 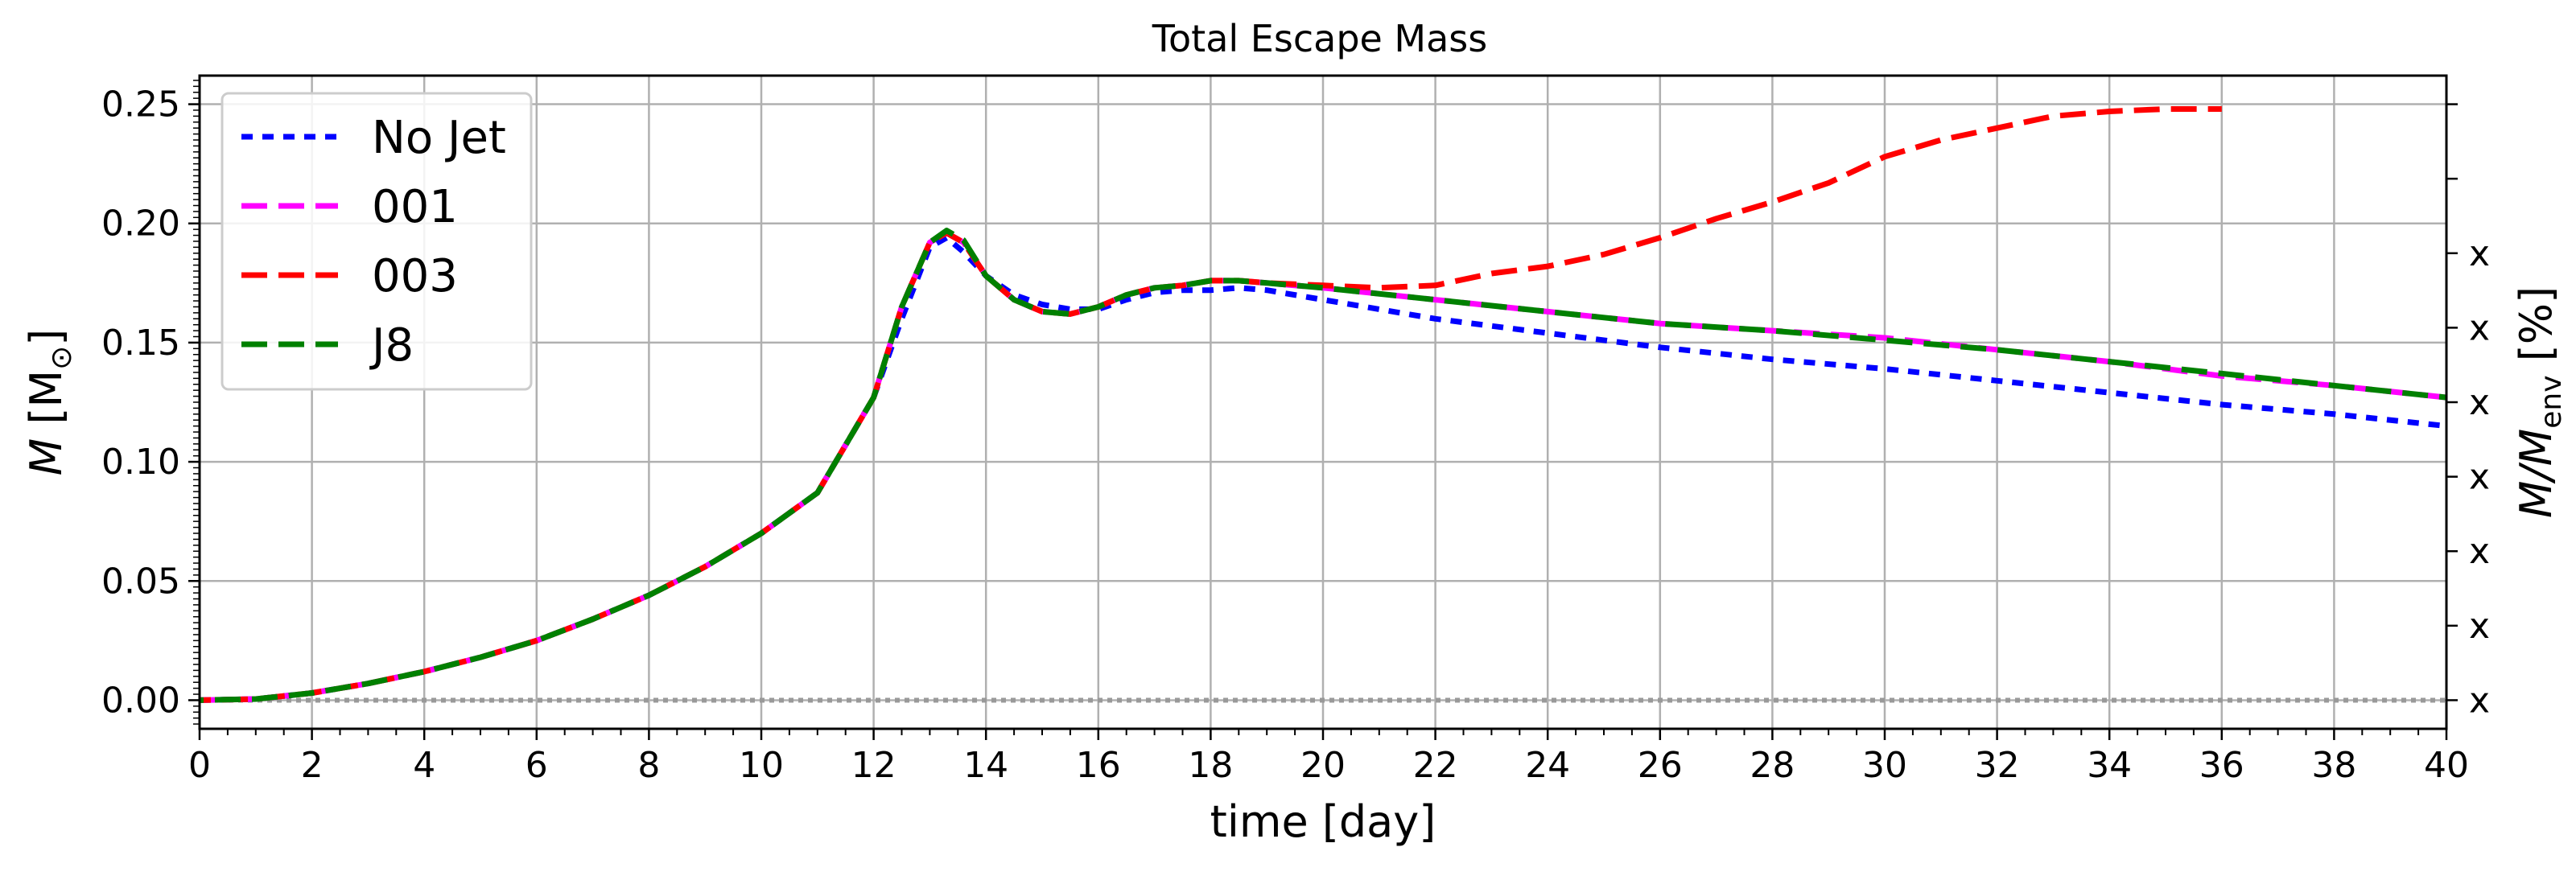 I want to click on y-axis-label-unit-sub: ⊙, so click(x=61, y=358).